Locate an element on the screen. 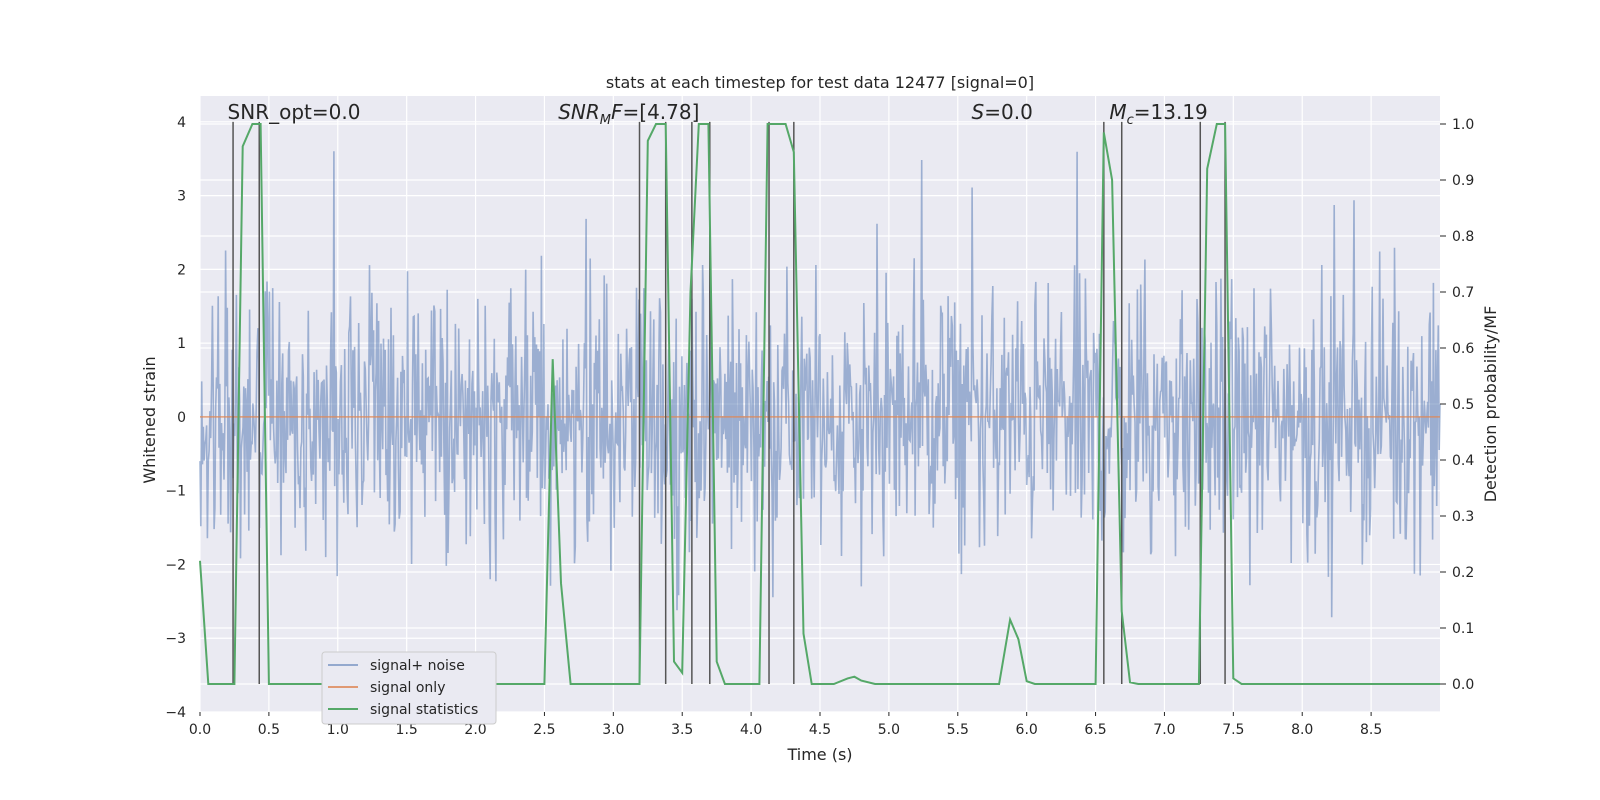 The image size is (1600, 800). x-axis-label: Time (s) is located at coordinates (819, 754).